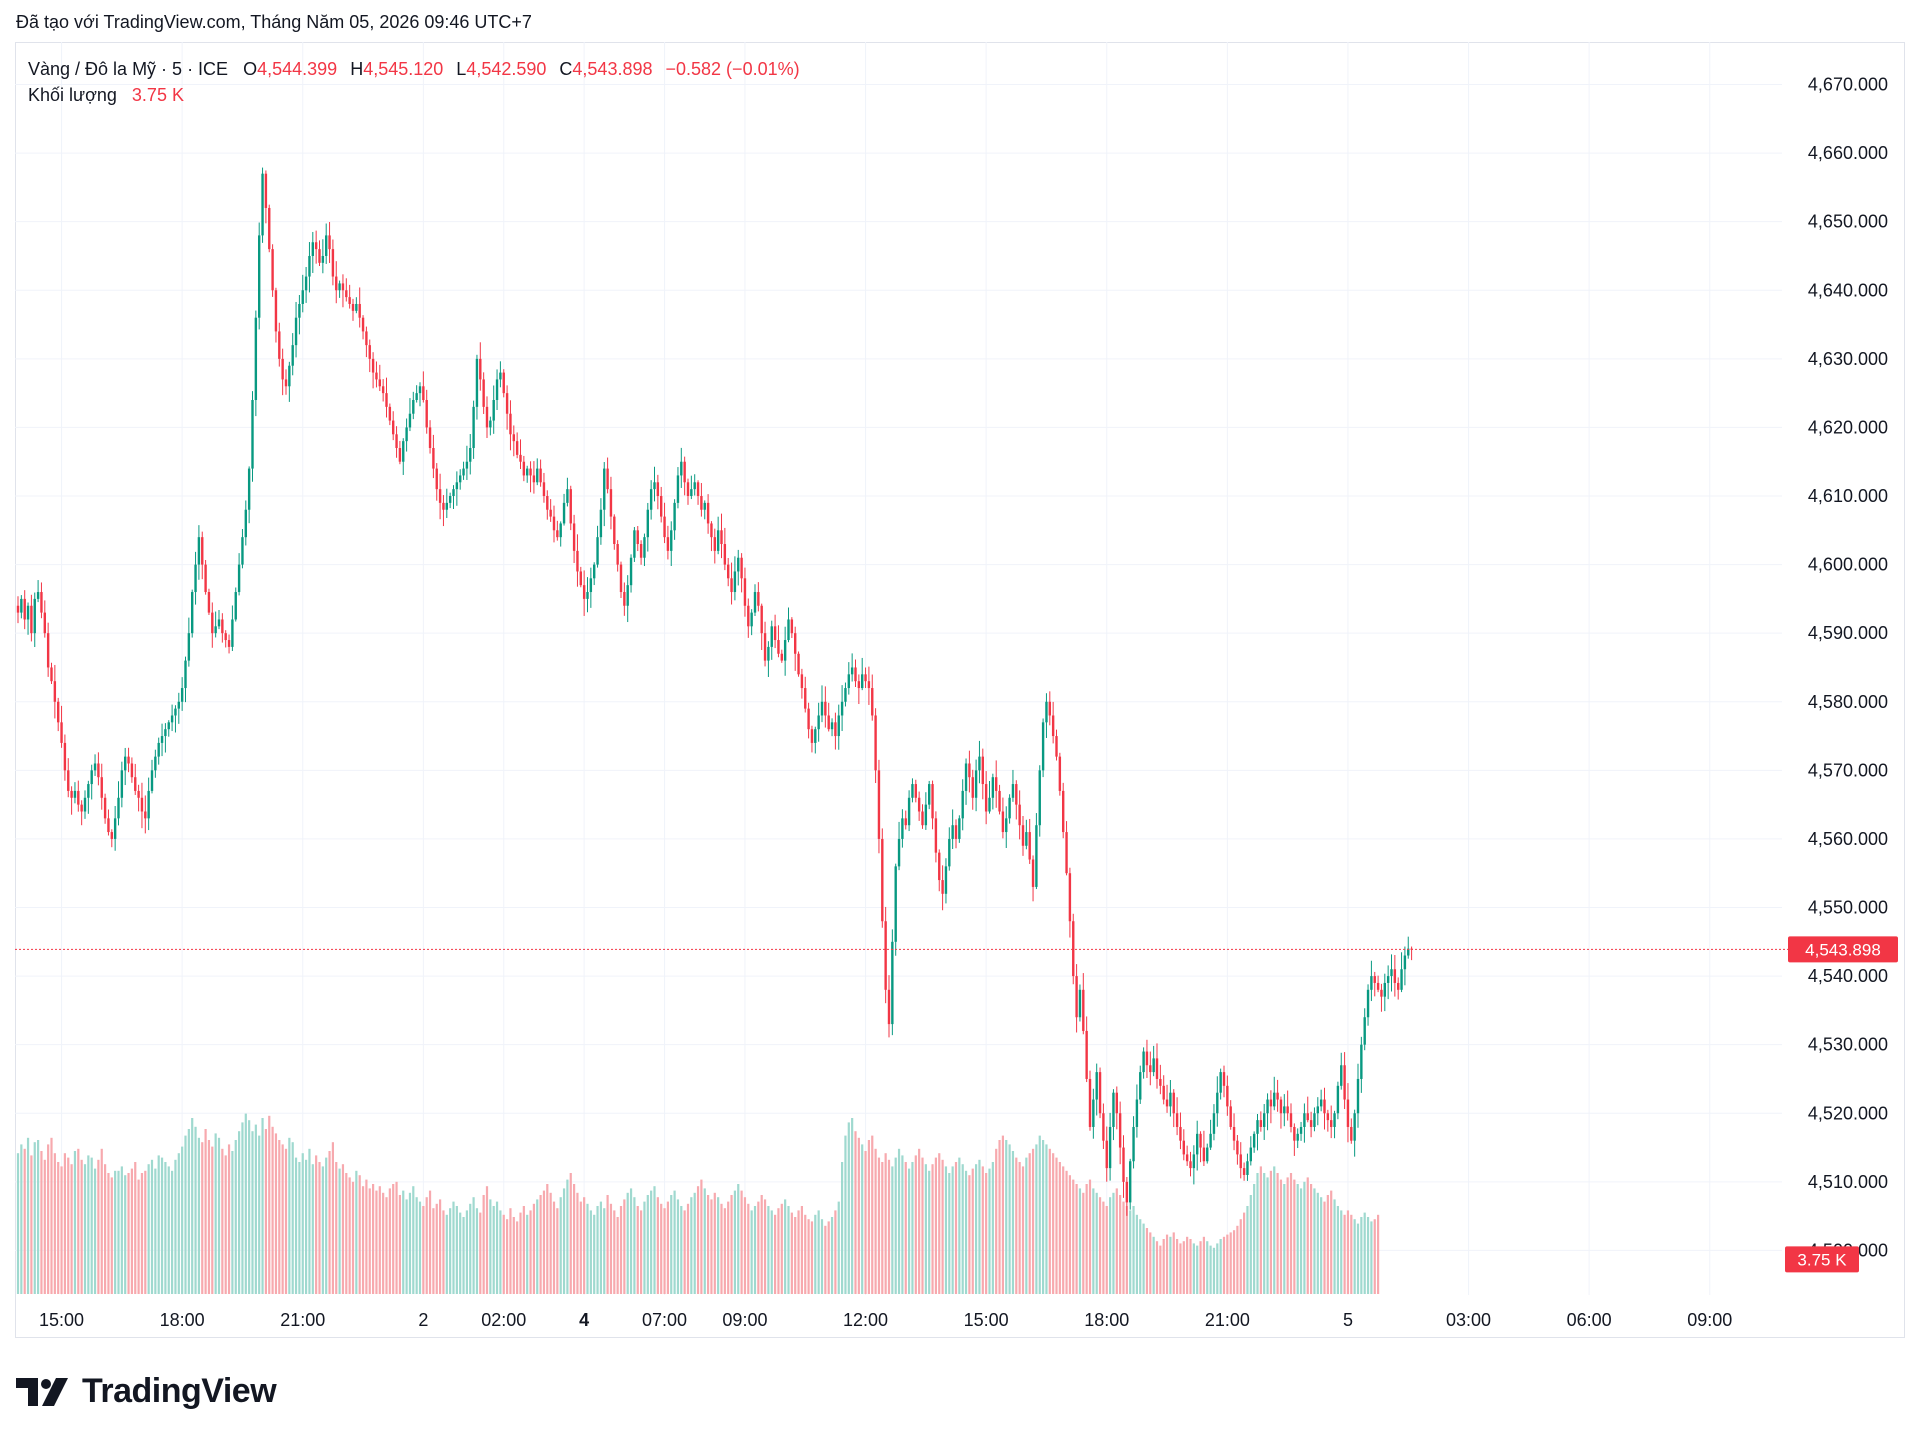  I want to click on x-tick-label: 15:00, so click(61, 1320).